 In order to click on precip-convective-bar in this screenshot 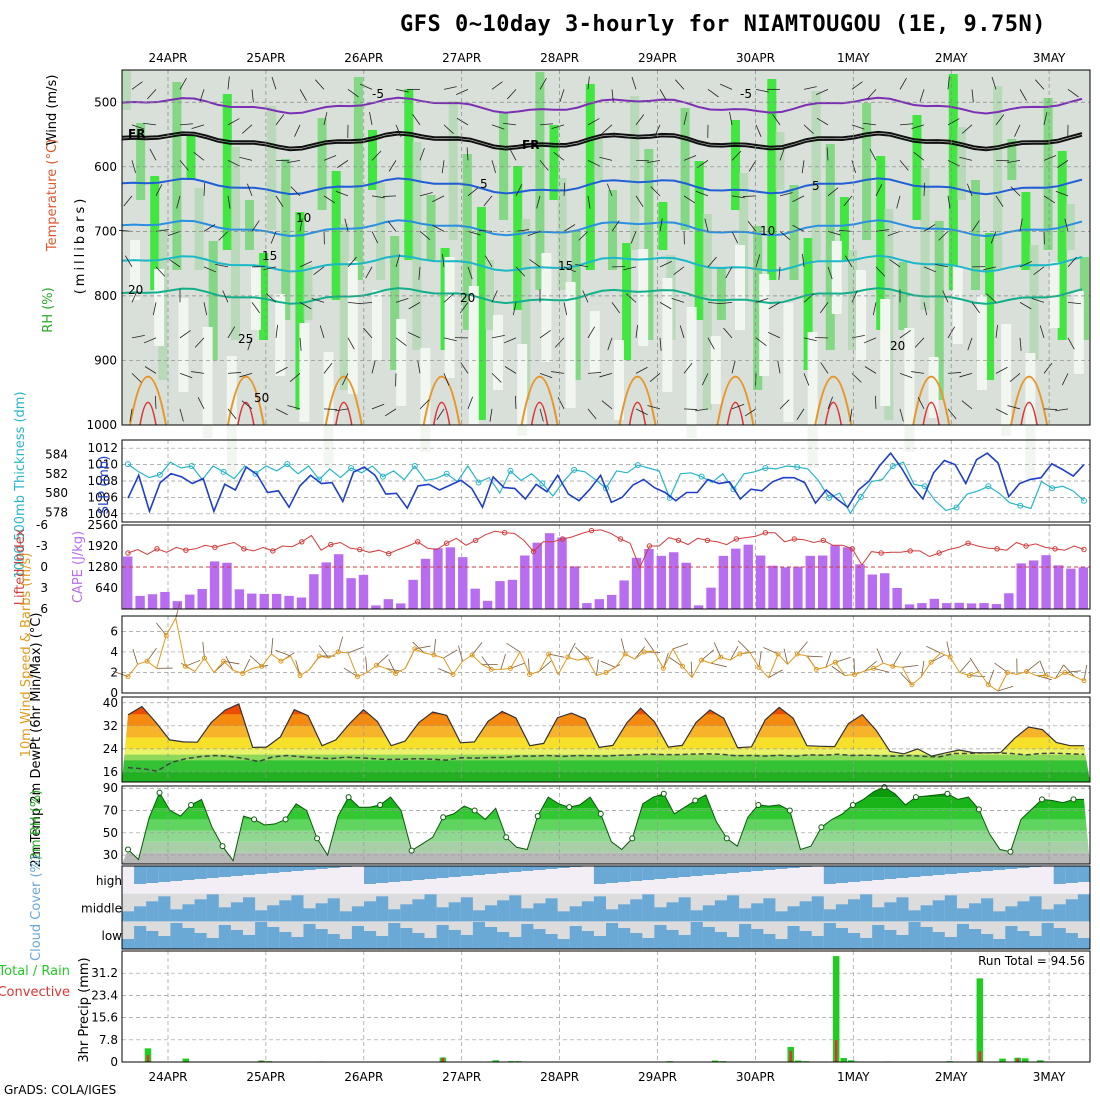, I will do `click(791, 1056)`.